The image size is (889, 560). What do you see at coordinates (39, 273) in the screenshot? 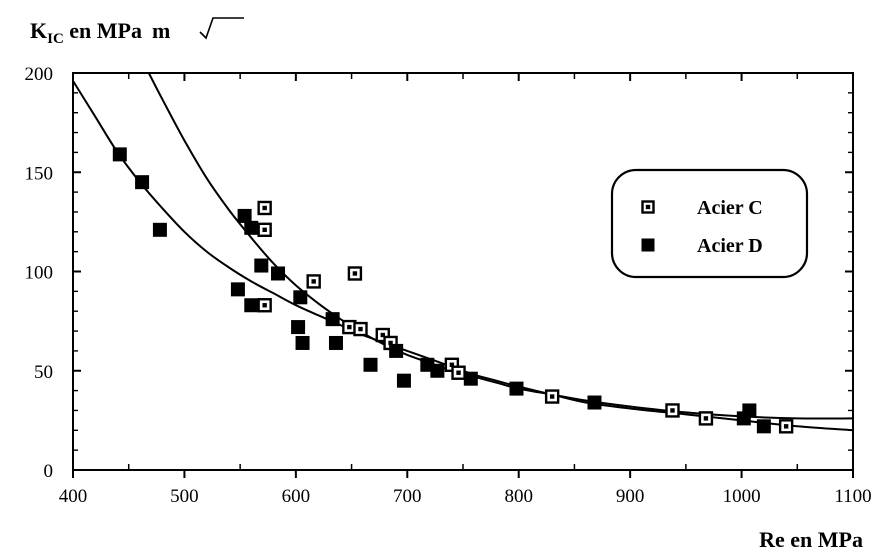
I see `y-tick-label: 100` at bounding box center [39, 273].